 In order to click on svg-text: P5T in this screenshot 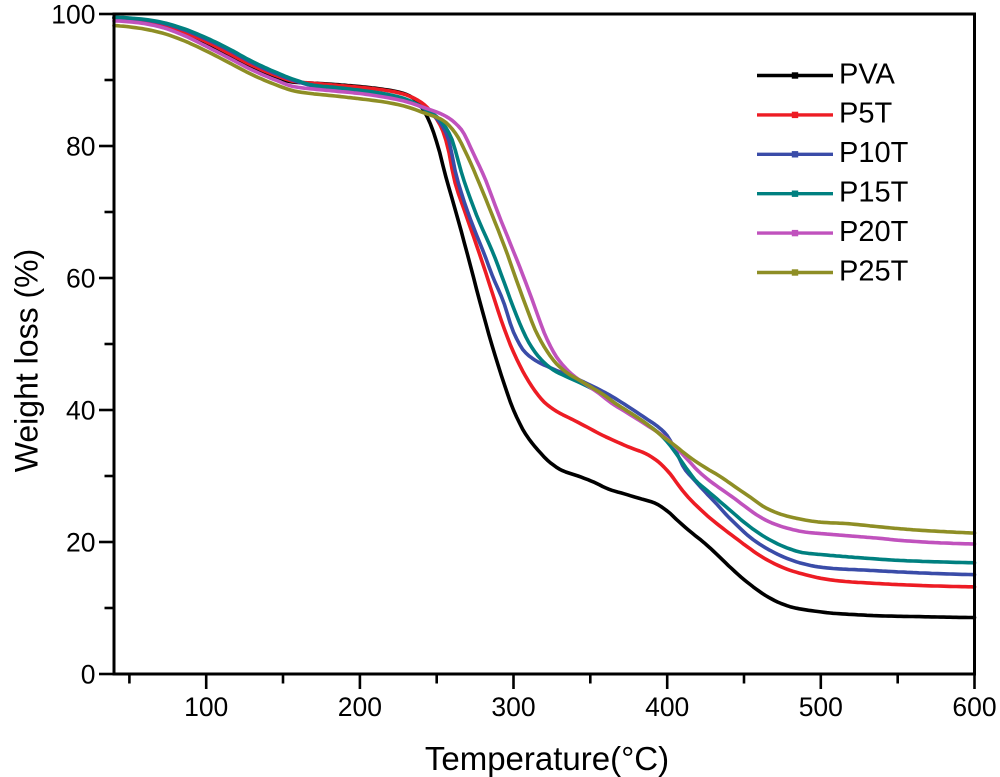, I will do `click(865, 114)`.